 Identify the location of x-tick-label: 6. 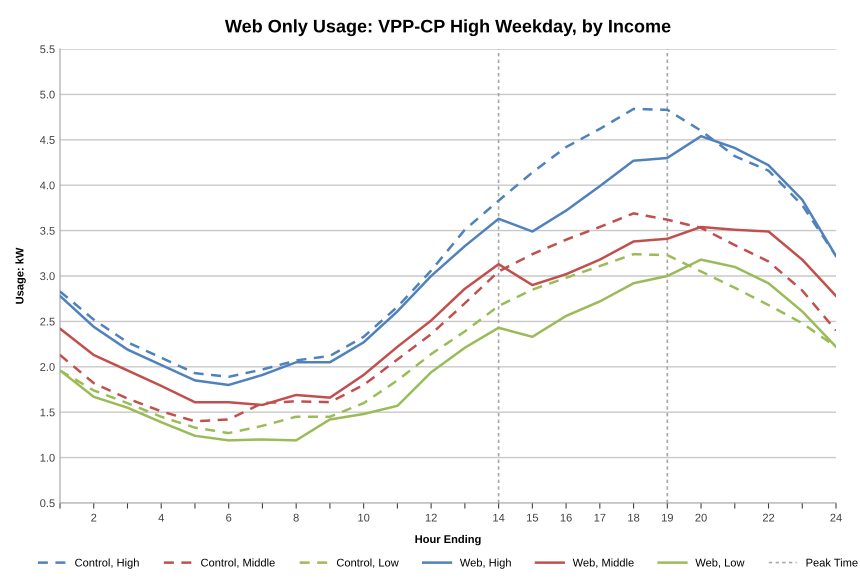
(229, 518).